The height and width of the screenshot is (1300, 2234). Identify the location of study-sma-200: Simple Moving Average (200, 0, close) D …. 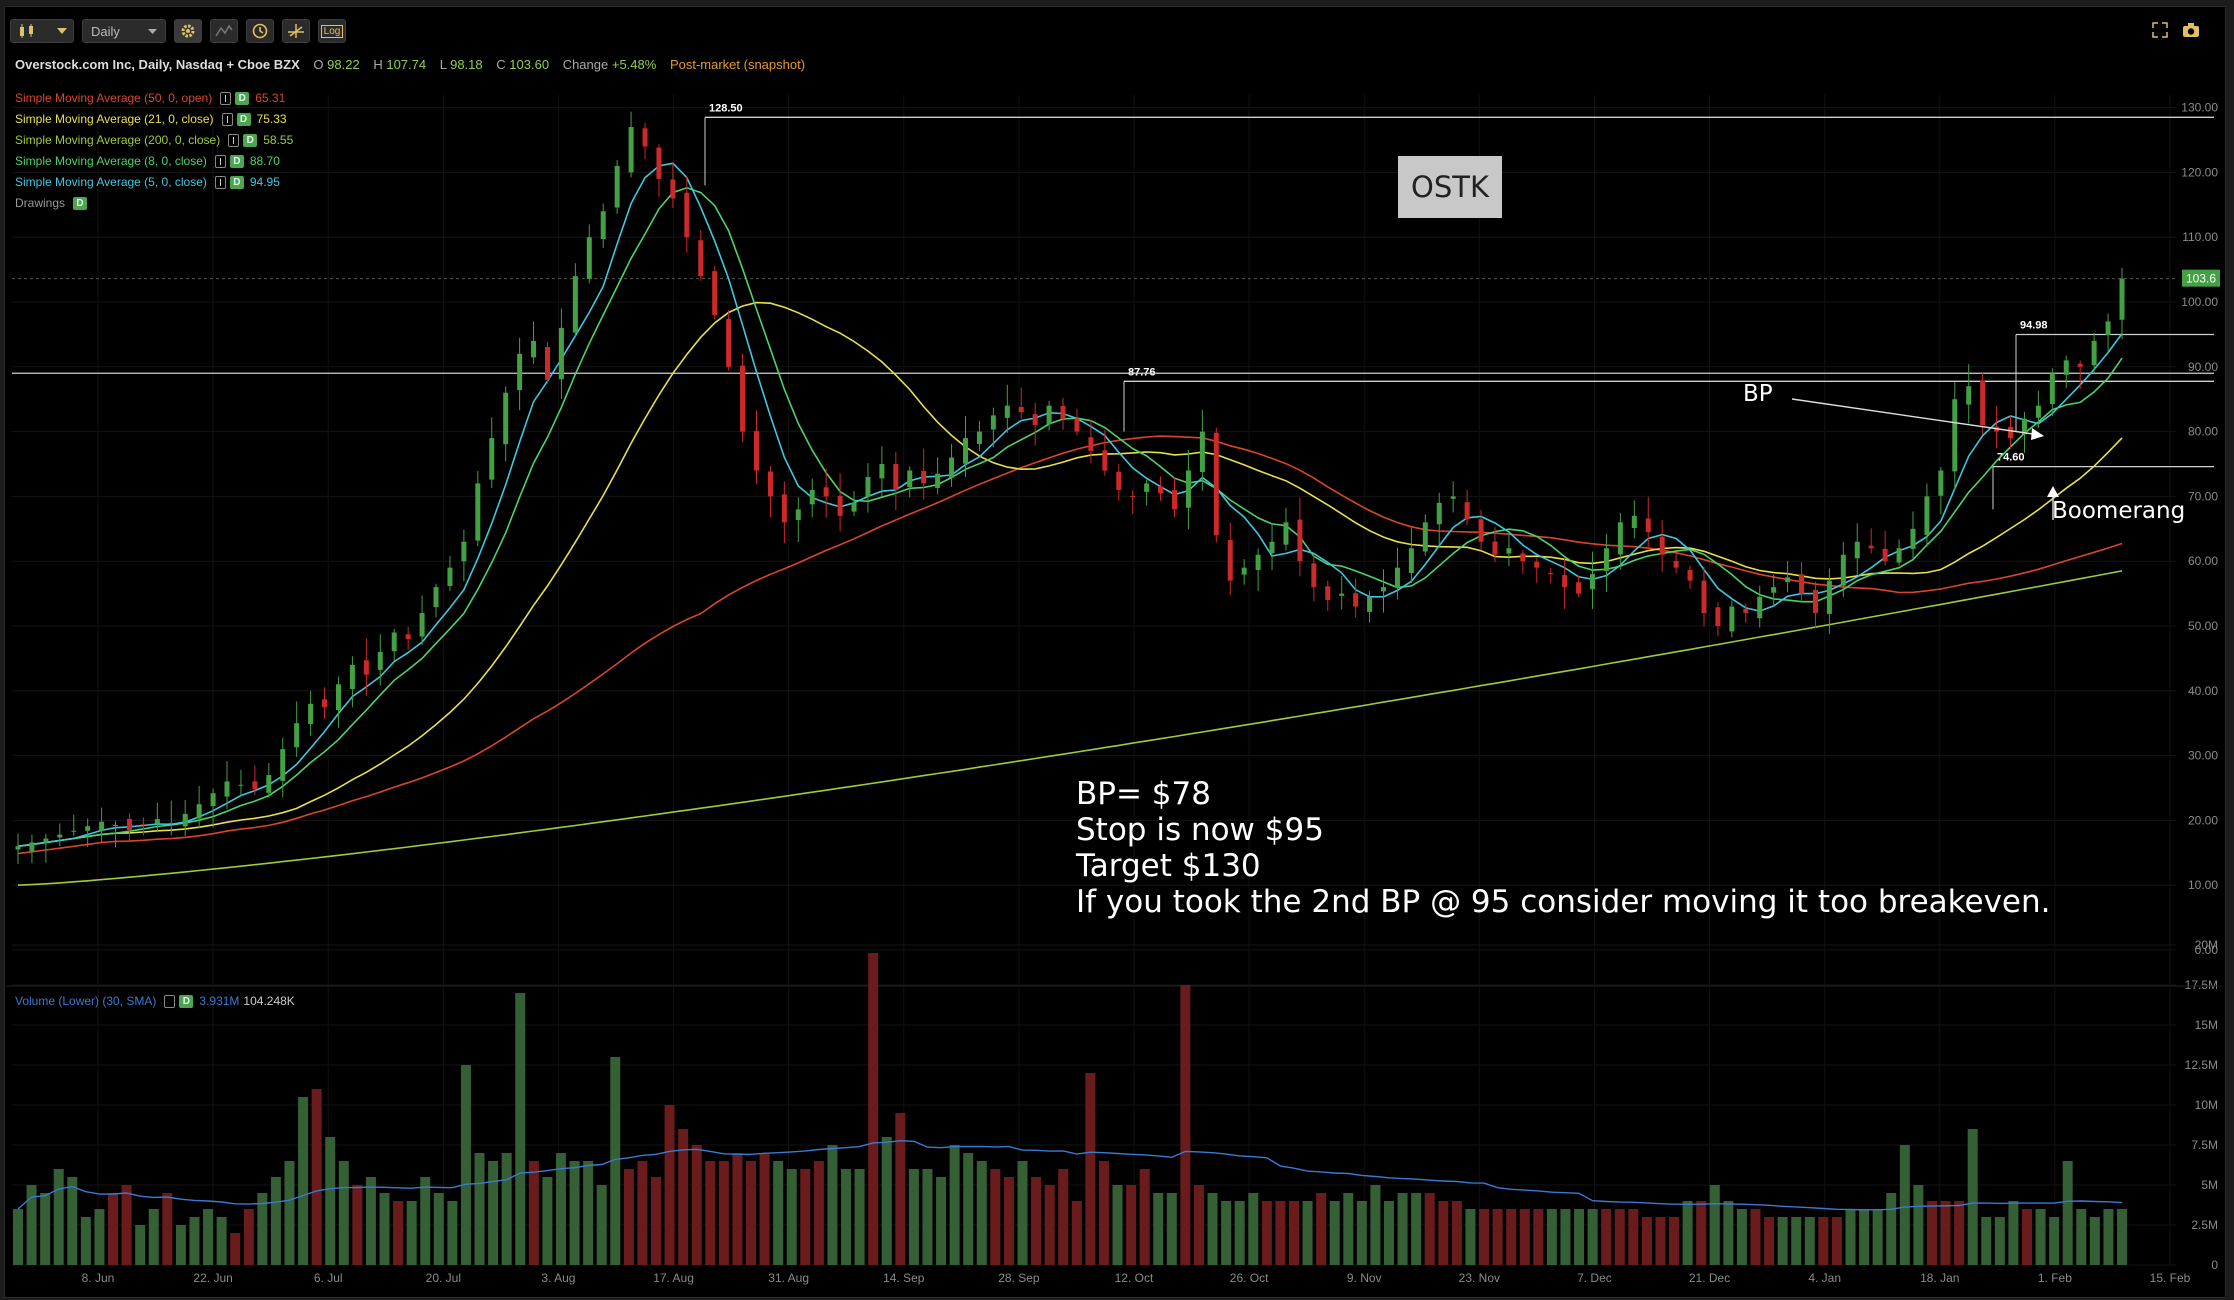
(154, 140).